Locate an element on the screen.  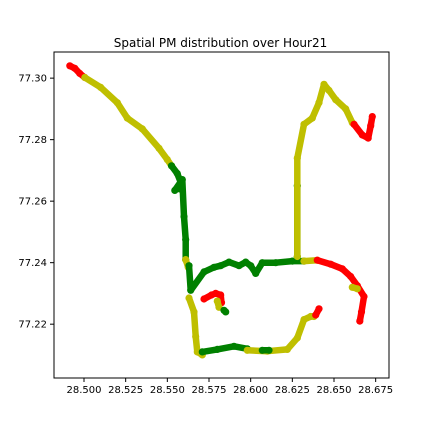
y-axis: 77.22 77.24 77.26 77.28 77.30 is located at coordinates (36, 202).